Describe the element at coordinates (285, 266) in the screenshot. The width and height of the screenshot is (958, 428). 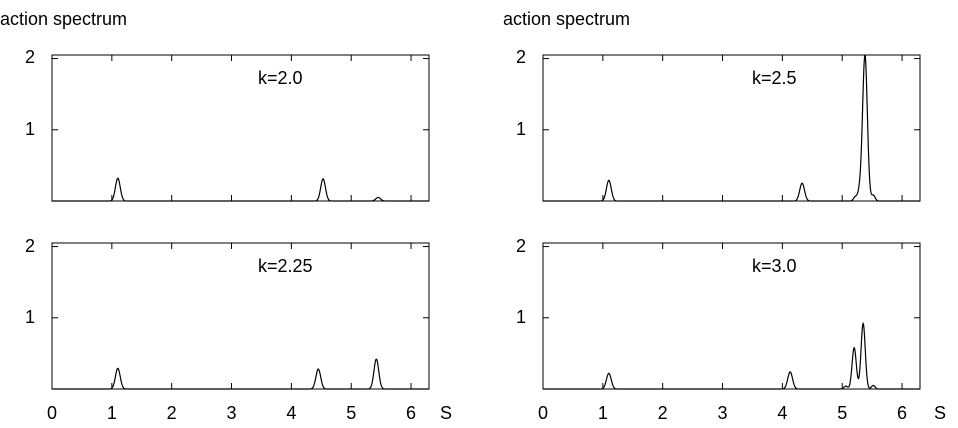
I see `panel-annotation: k=2.25` at that location.